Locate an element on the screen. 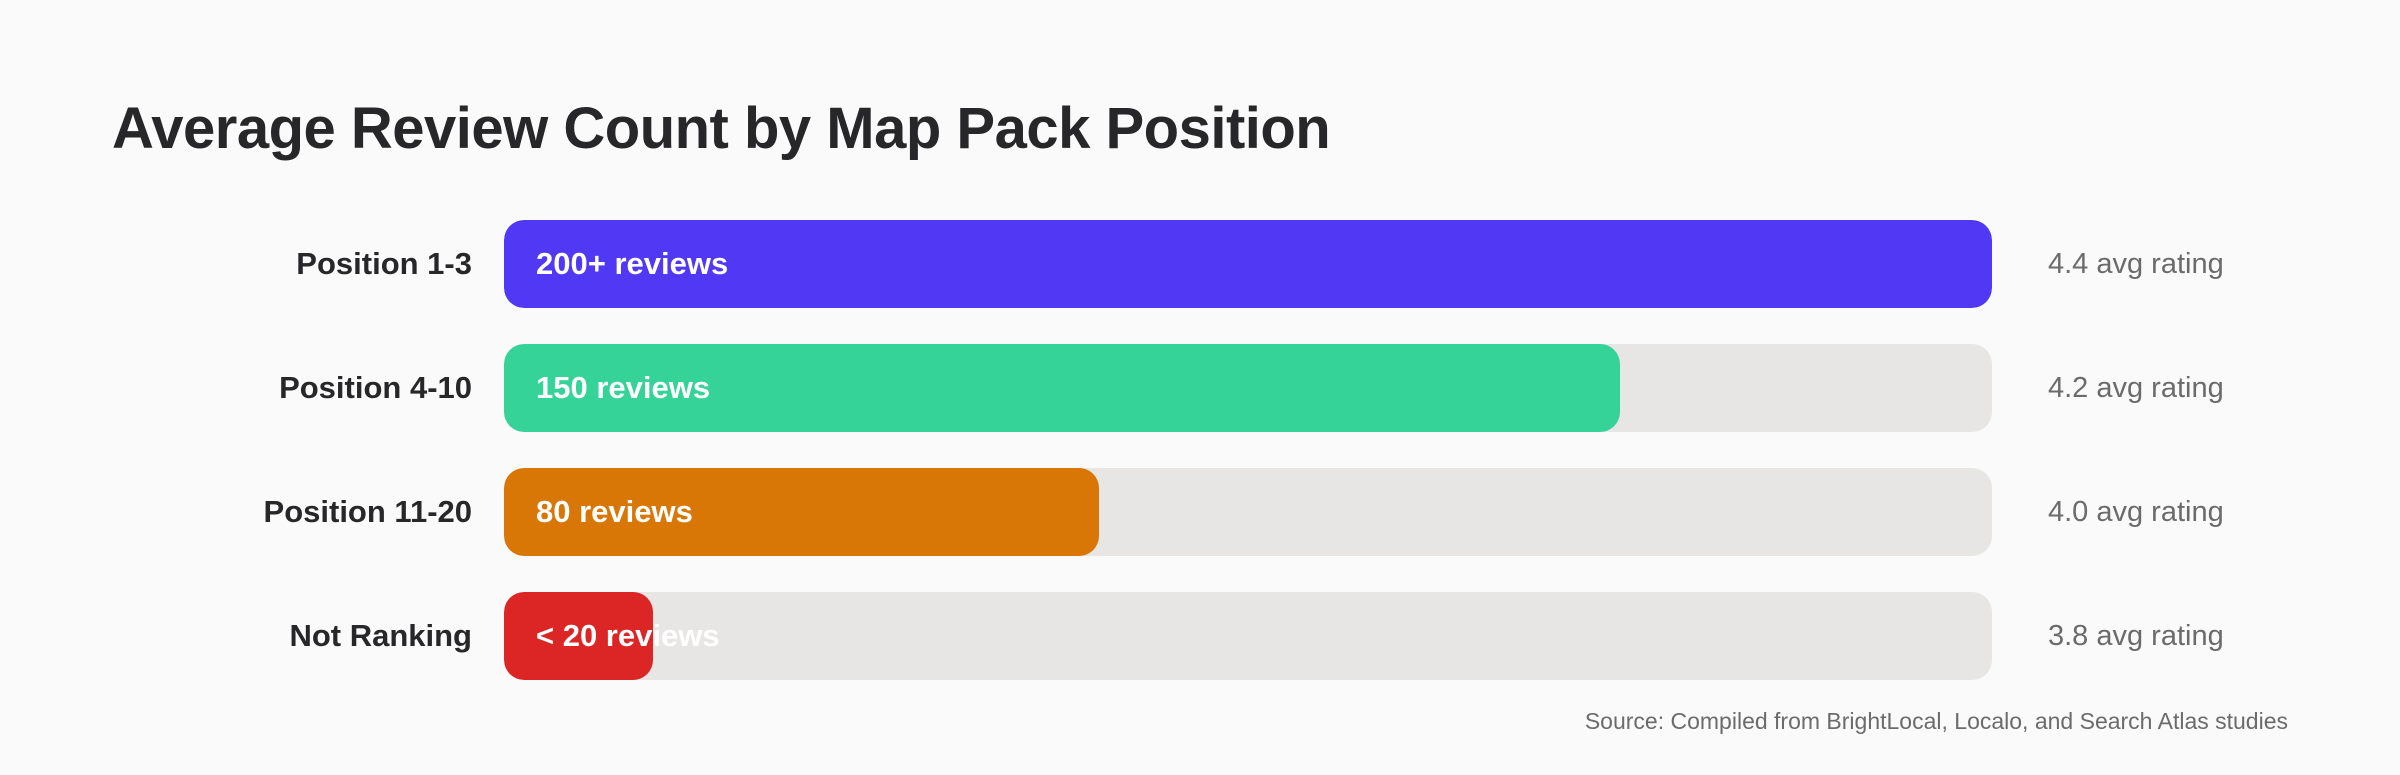 This screenshot has width=2400, height=775. bar-track: 80 reviews is located at coordinates (1248, 512).